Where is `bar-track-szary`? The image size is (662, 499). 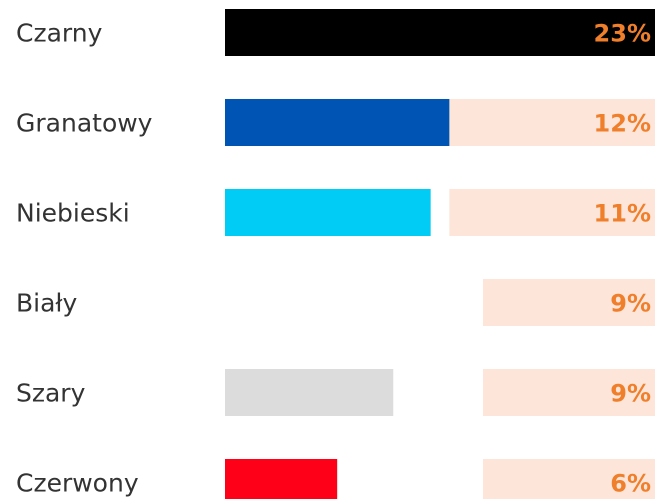
bar-track-szary is located at coordinates (569, 392).